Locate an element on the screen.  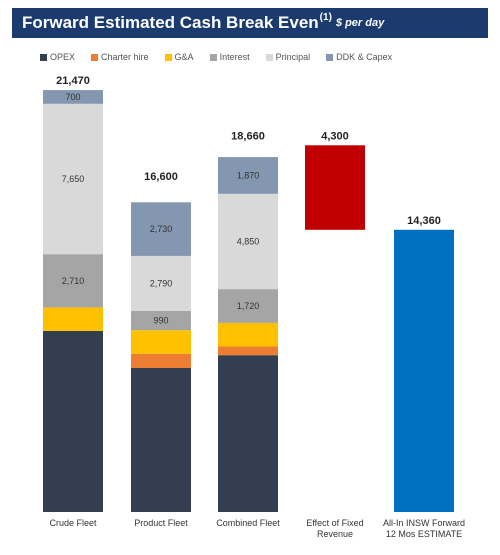
legend-item-opex: OPEX is located at coordinates (57, 57).